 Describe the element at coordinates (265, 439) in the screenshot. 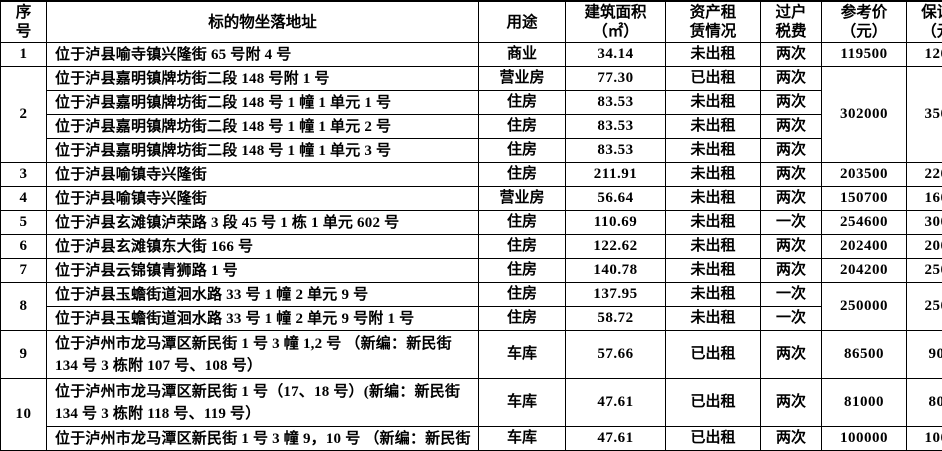

I see `address-line: 位于泸州市龙马潭区新民街 1 号 3 幢 9，10 号 （新编：新民街` at that location.